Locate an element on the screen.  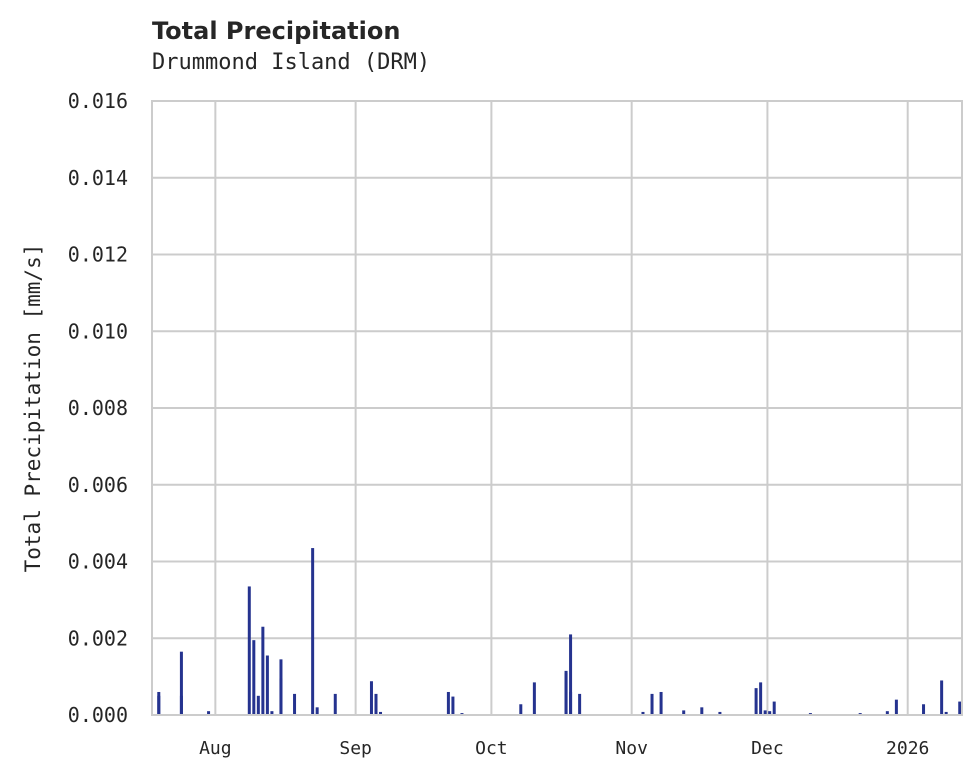
chart-title: Total Precipitation is located at coordinates (276, 31).